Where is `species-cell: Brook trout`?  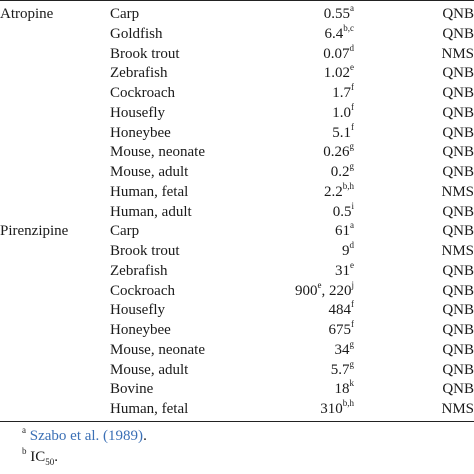
species-cell: Brook trout is located at coordinates (145, 251).